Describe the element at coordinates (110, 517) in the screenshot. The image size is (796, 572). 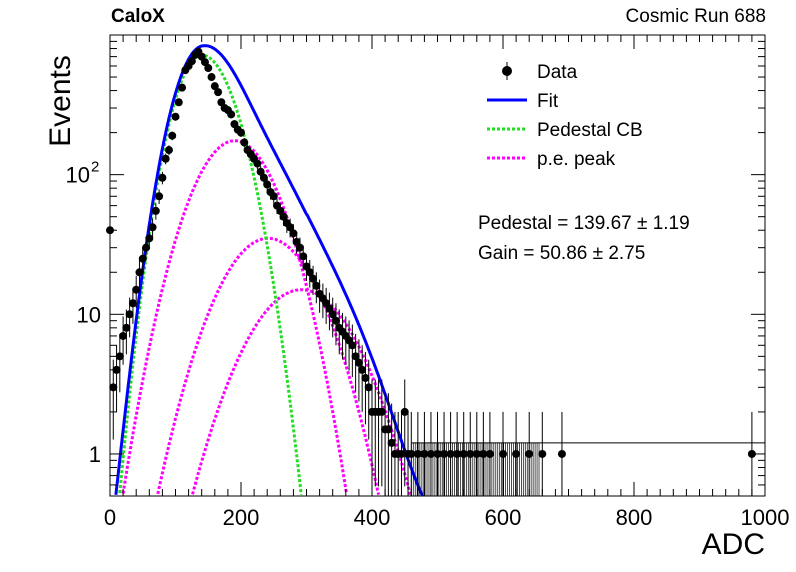
I see `x-tick-label: 0` at that location.